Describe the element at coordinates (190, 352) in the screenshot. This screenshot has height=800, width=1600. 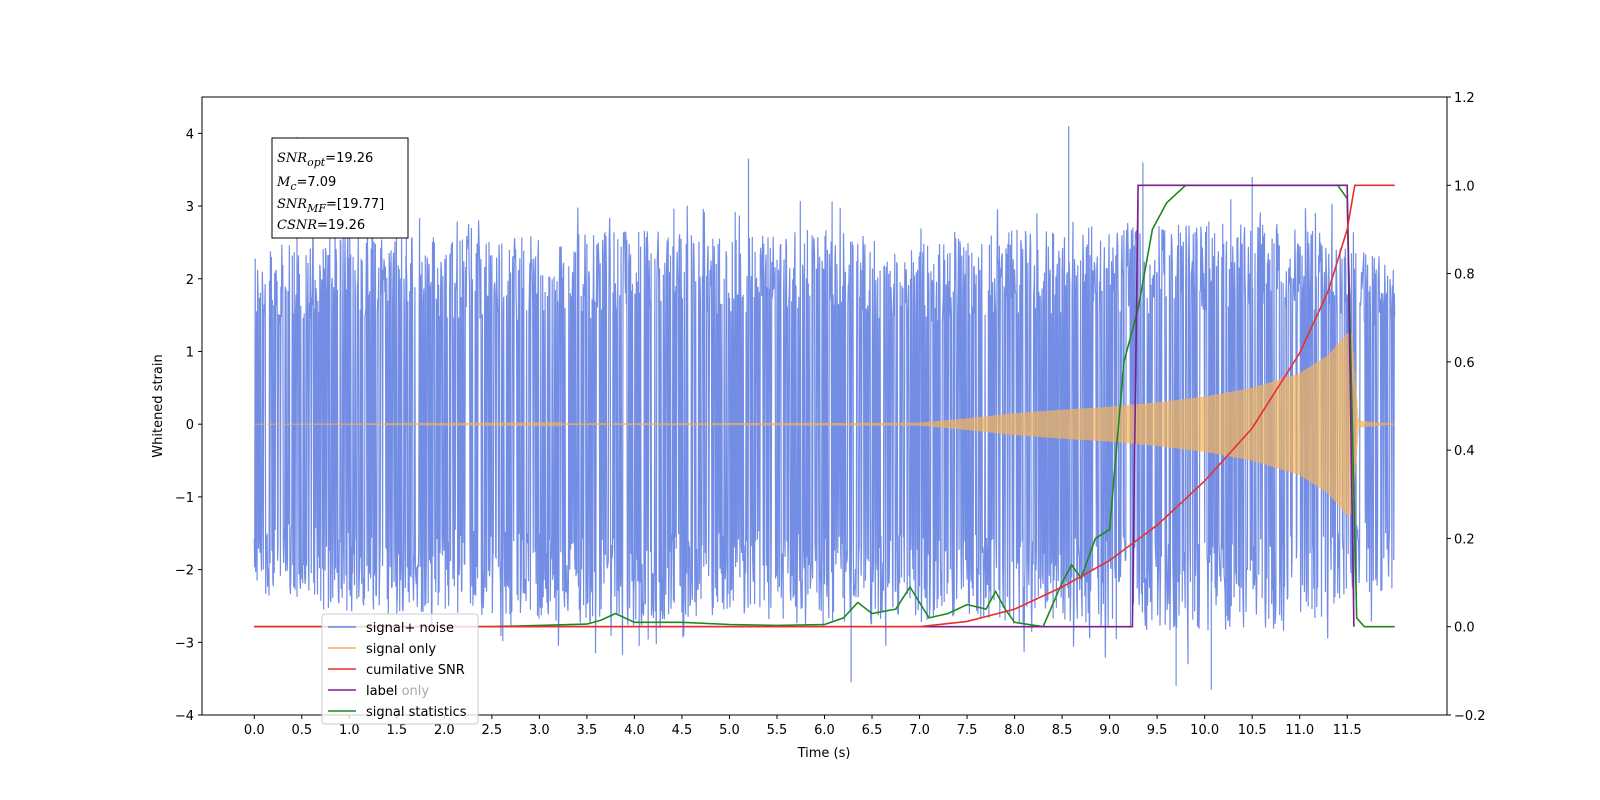
I see `y-left-tick-label: 1` at that location.